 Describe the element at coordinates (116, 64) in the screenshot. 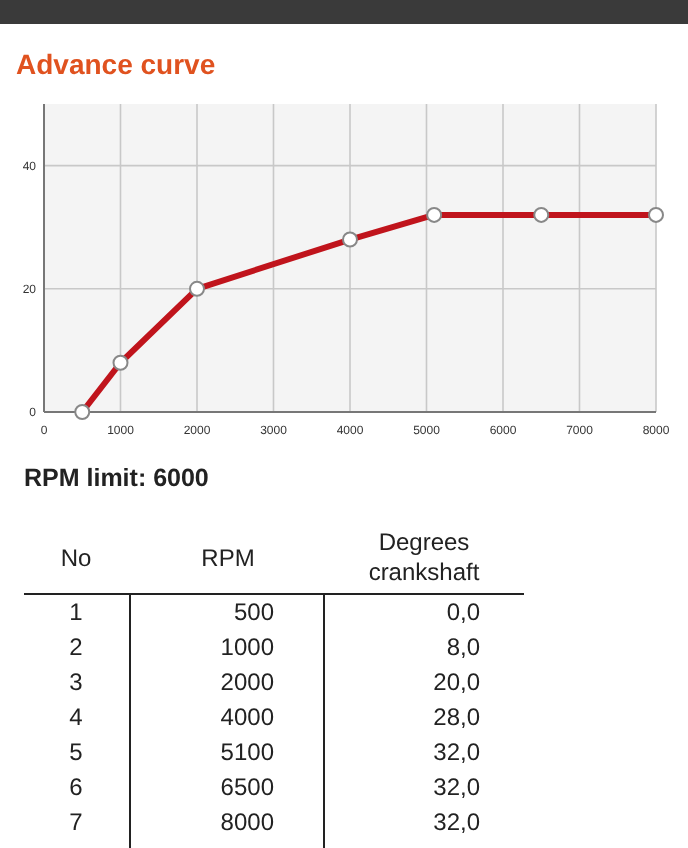

I see `chart-title: Advance curve` at that location.